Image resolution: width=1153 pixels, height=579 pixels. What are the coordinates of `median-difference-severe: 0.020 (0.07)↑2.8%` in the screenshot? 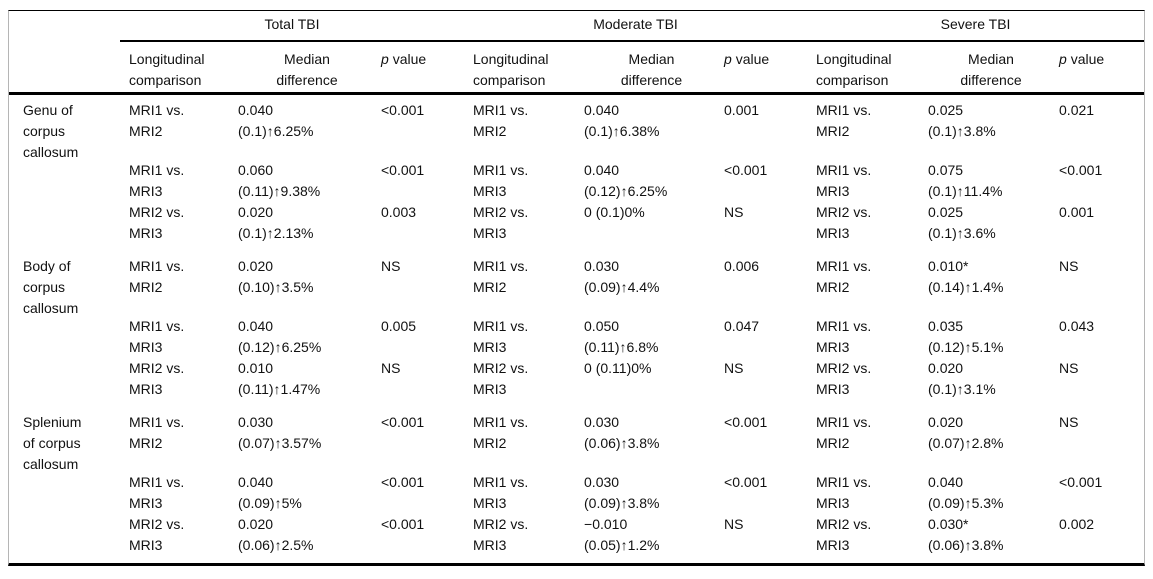 It's located at (991, 439).